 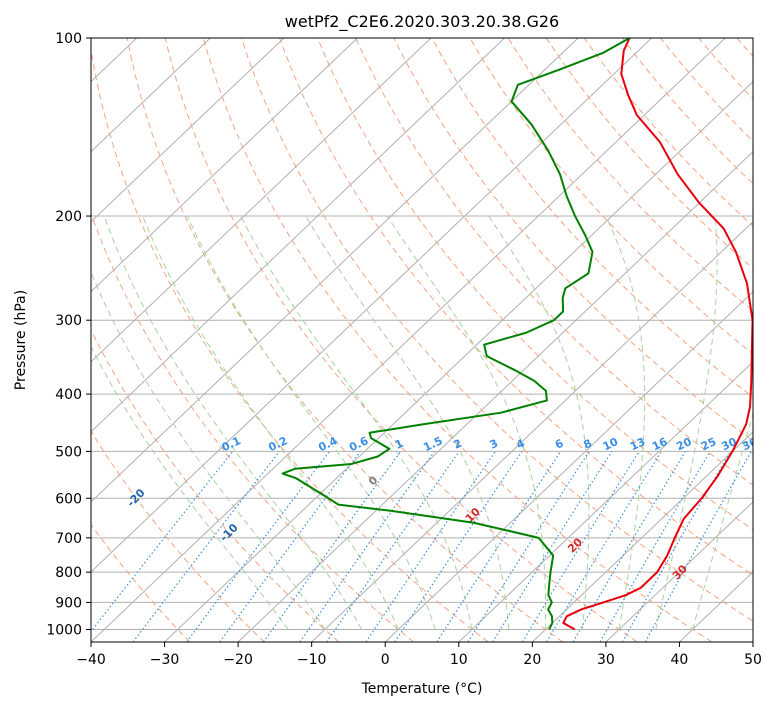 What do you see at coordinates (68, 217) in the screenshot?
I see `y-tick-label: 200` at bounding box center [68, 217].